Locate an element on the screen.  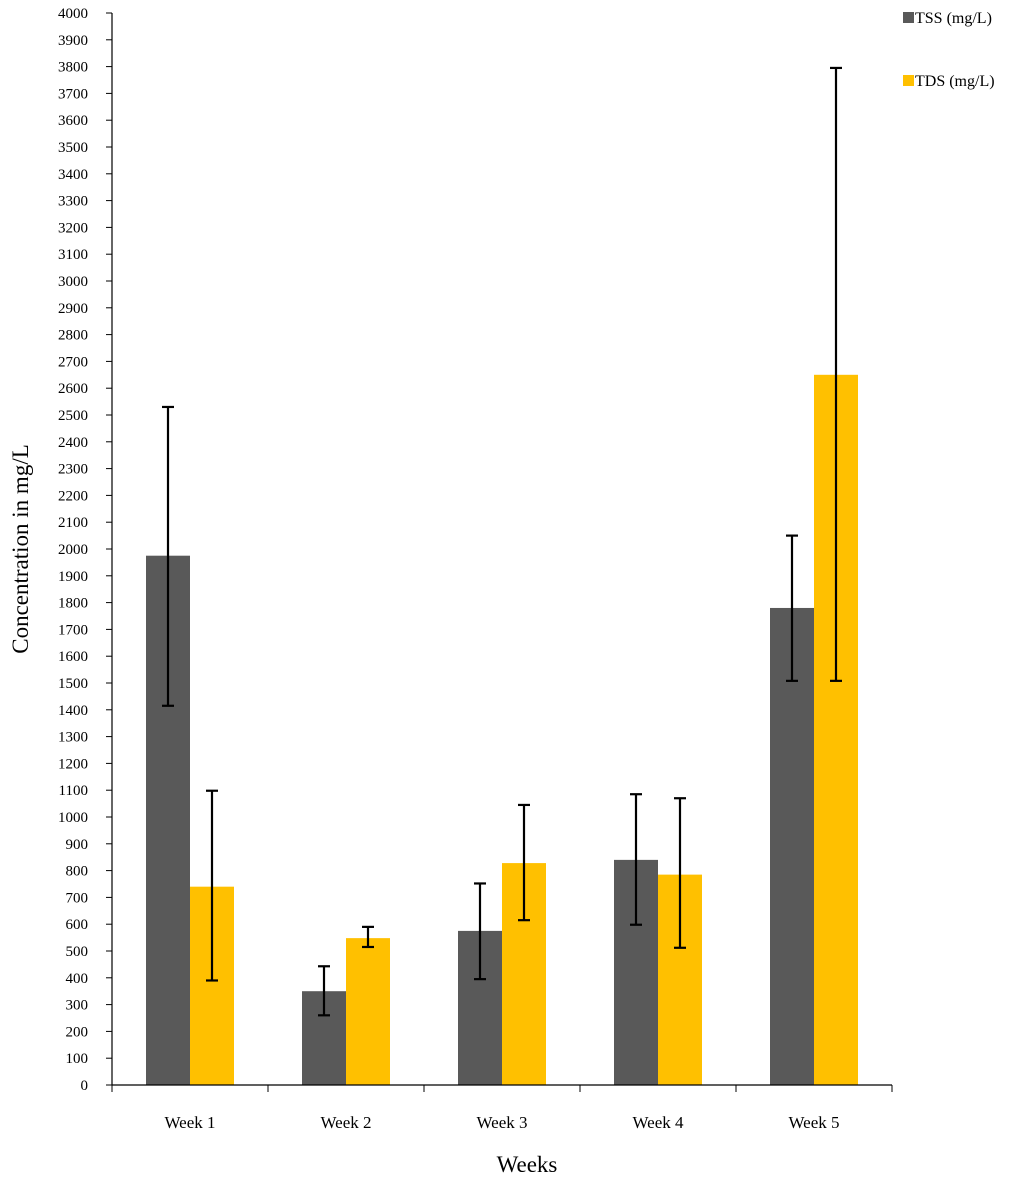
y-tick-label: 1100 is located at coordinates (73, 791).